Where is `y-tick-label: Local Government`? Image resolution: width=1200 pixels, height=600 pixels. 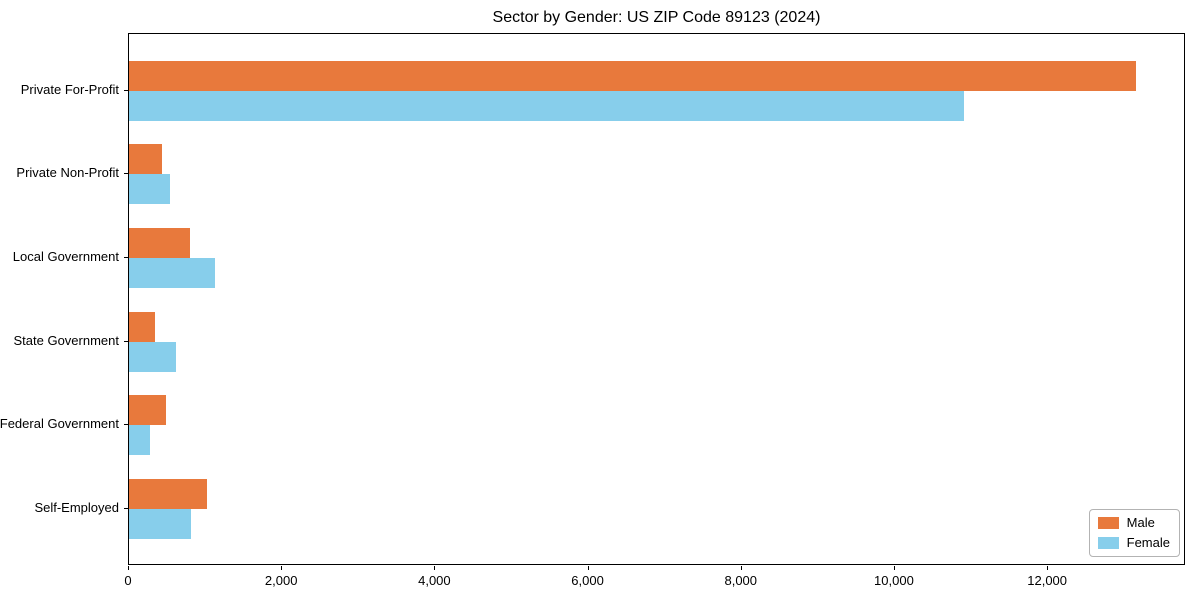
y-tick-label: Local Government is located at coordinates (65, 256).